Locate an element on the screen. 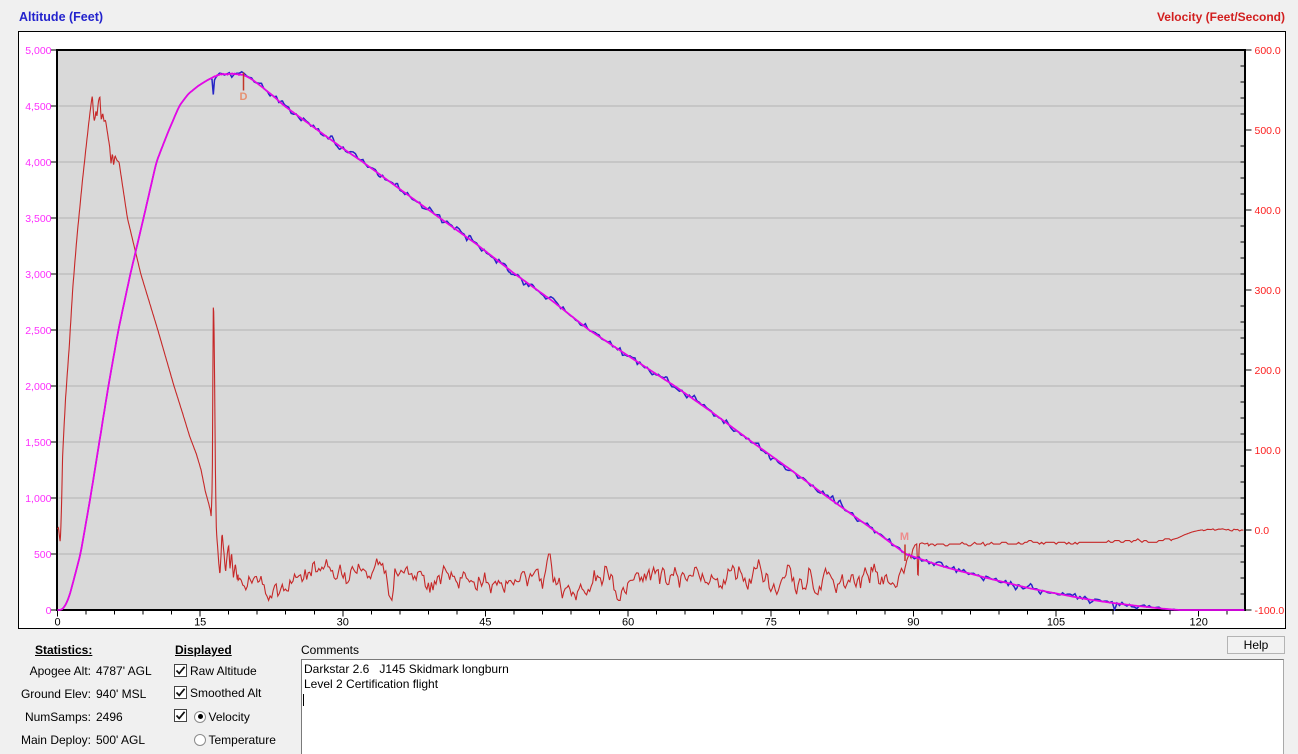 Image resolution: width=1298 pixels, height=754 pixels. svg-text: 2,500 is located at coordinates (38, 331).